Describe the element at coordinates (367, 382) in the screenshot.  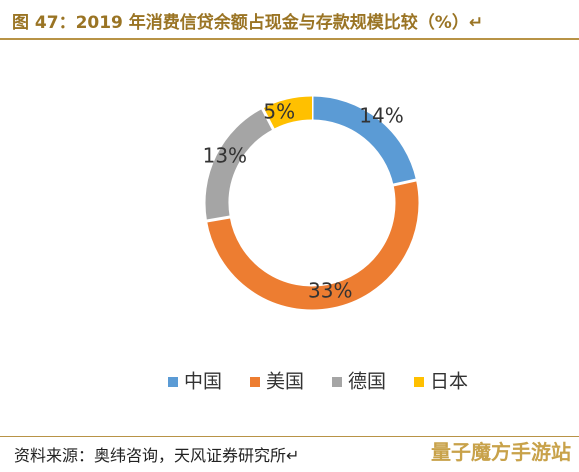
I see `legend-label-2: 德国` at that location.